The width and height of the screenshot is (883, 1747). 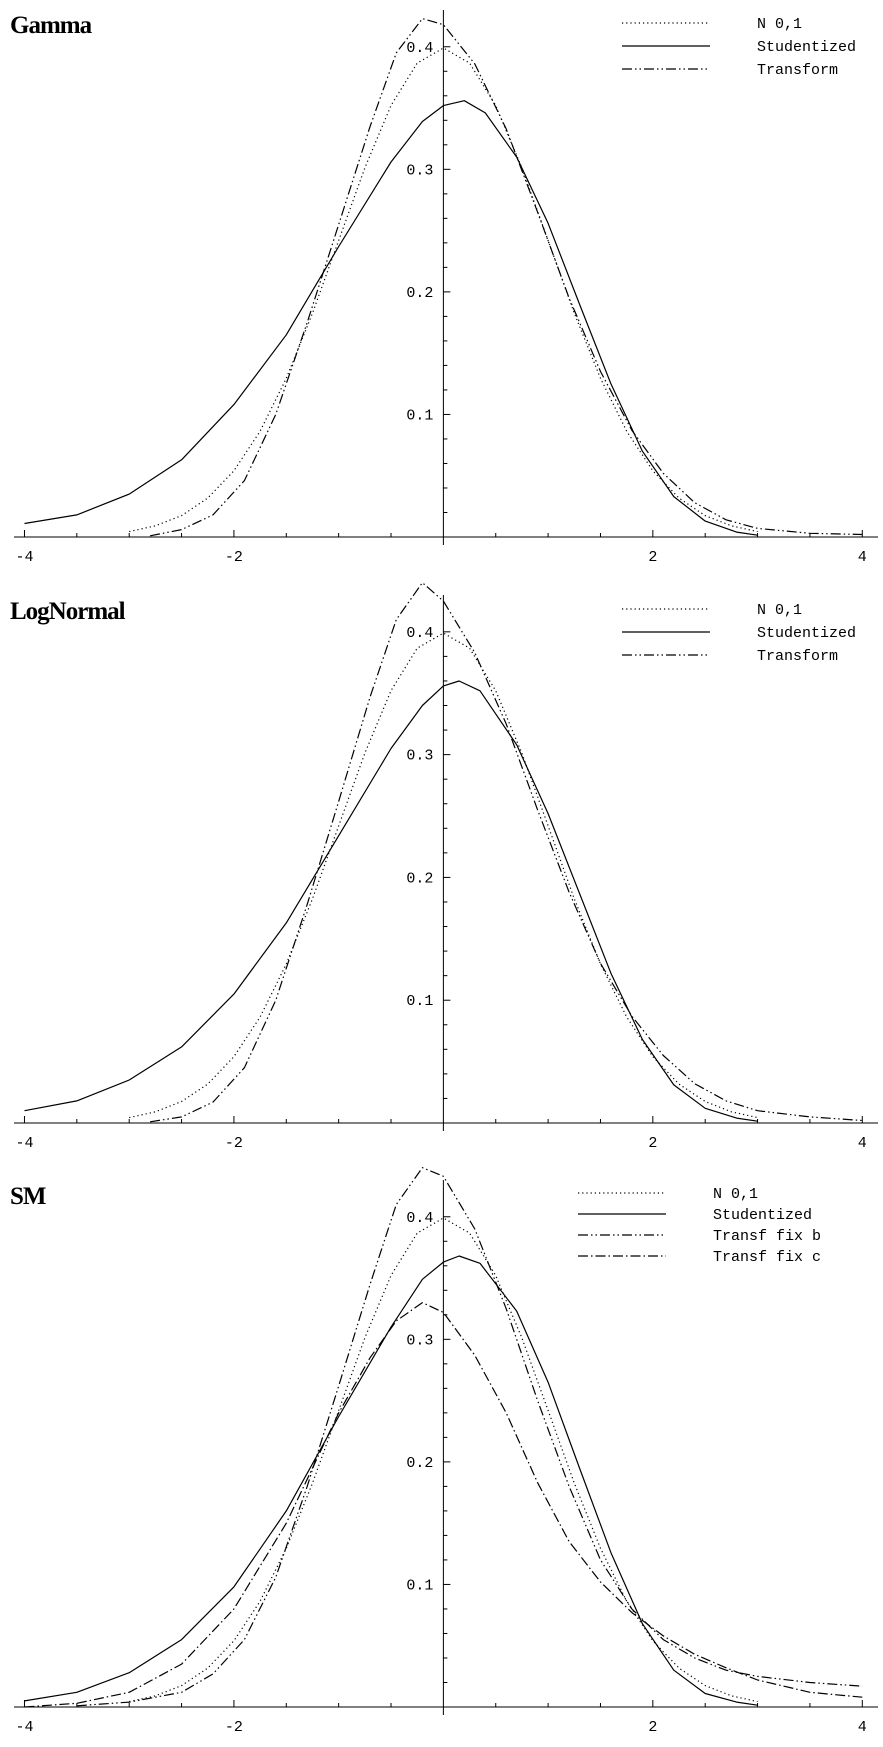 I want to click on chart-title: Gamma, so click(x=51, y=25).